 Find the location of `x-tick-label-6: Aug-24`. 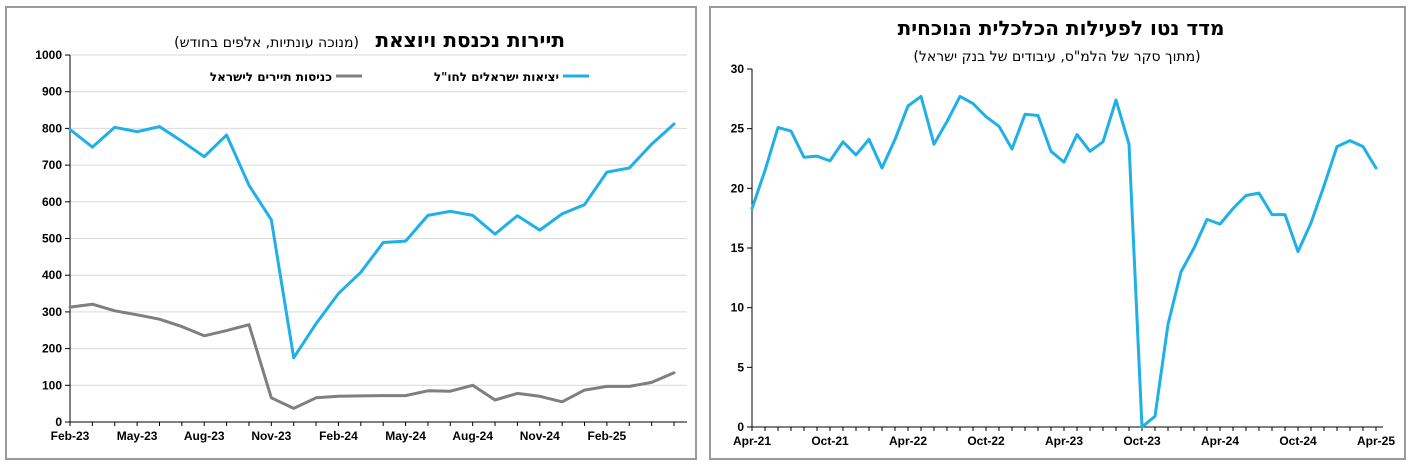

x-tick-label-6: Aug-24 is located at coordinates (472, 436).